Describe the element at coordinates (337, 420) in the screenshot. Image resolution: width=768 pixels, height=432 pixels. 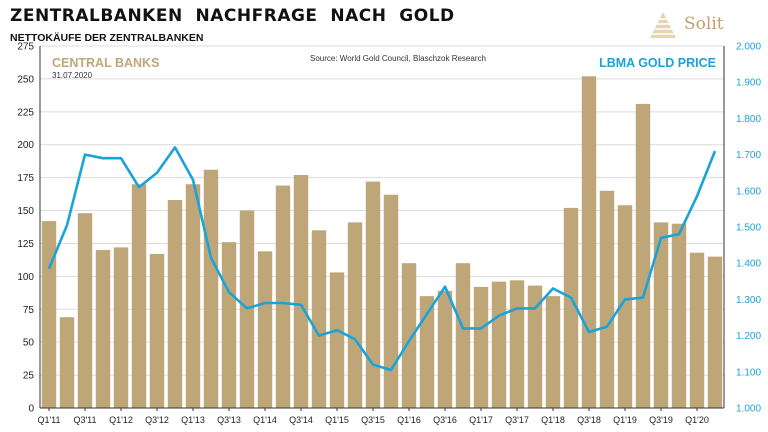
I see `x-tick-label: Q1'15` at that location.